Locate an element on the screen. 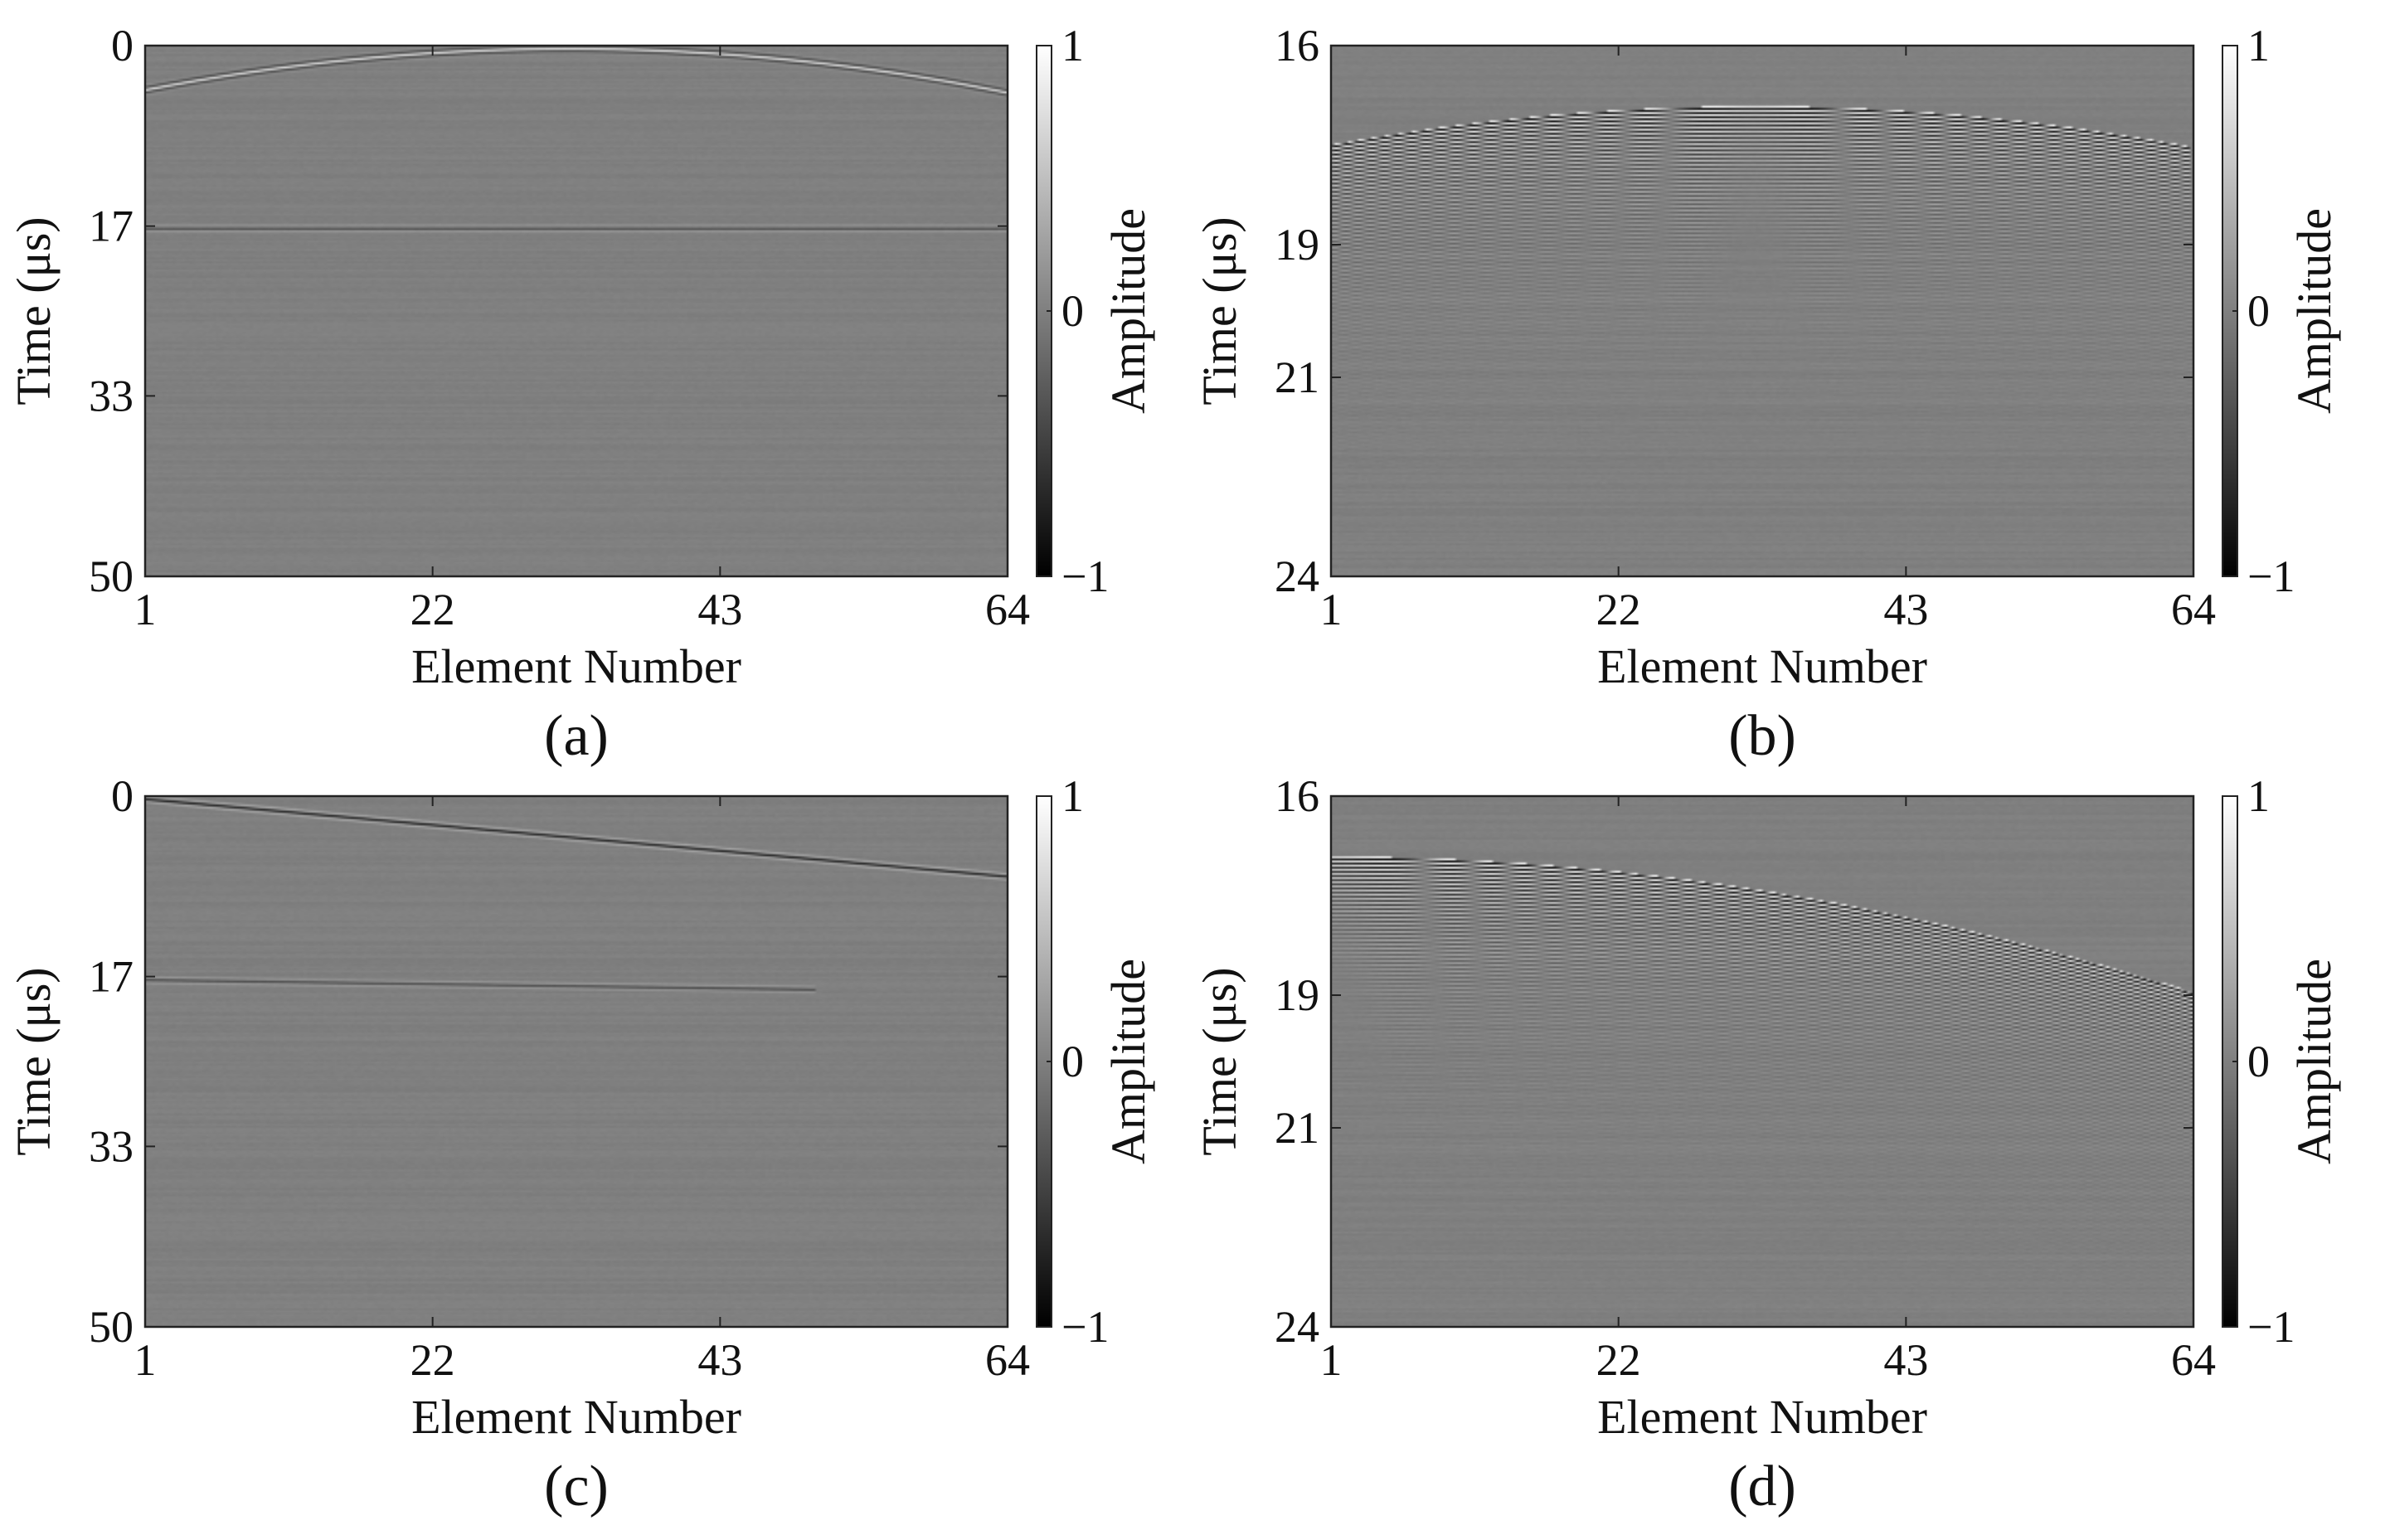  colorbar-c is located at coordinates (1044, 1062).